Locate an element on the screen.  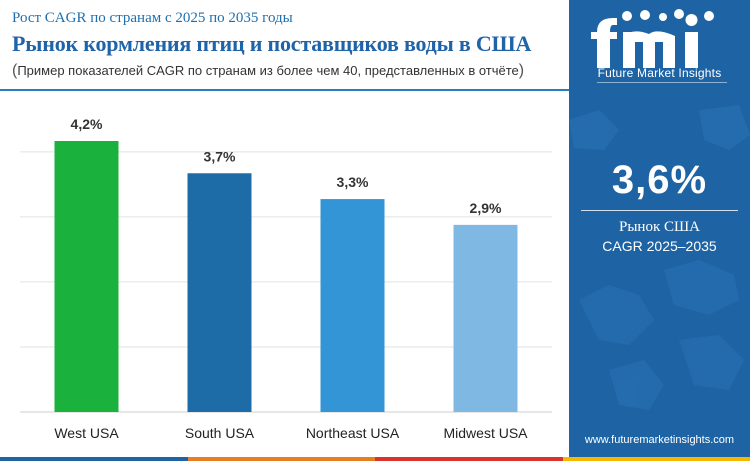
fmi-logo is located at coordinates (652, 38).